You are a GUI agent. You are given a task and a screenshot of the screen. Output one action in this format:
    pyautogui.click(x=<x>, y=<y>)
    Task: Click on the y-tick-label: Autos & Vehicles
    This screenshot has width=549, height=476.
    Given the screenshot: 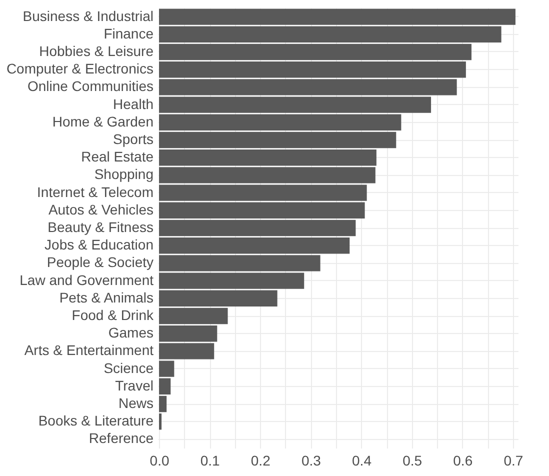 What is the action you would take?
    pyautogui.click(x=101, y=209)
    